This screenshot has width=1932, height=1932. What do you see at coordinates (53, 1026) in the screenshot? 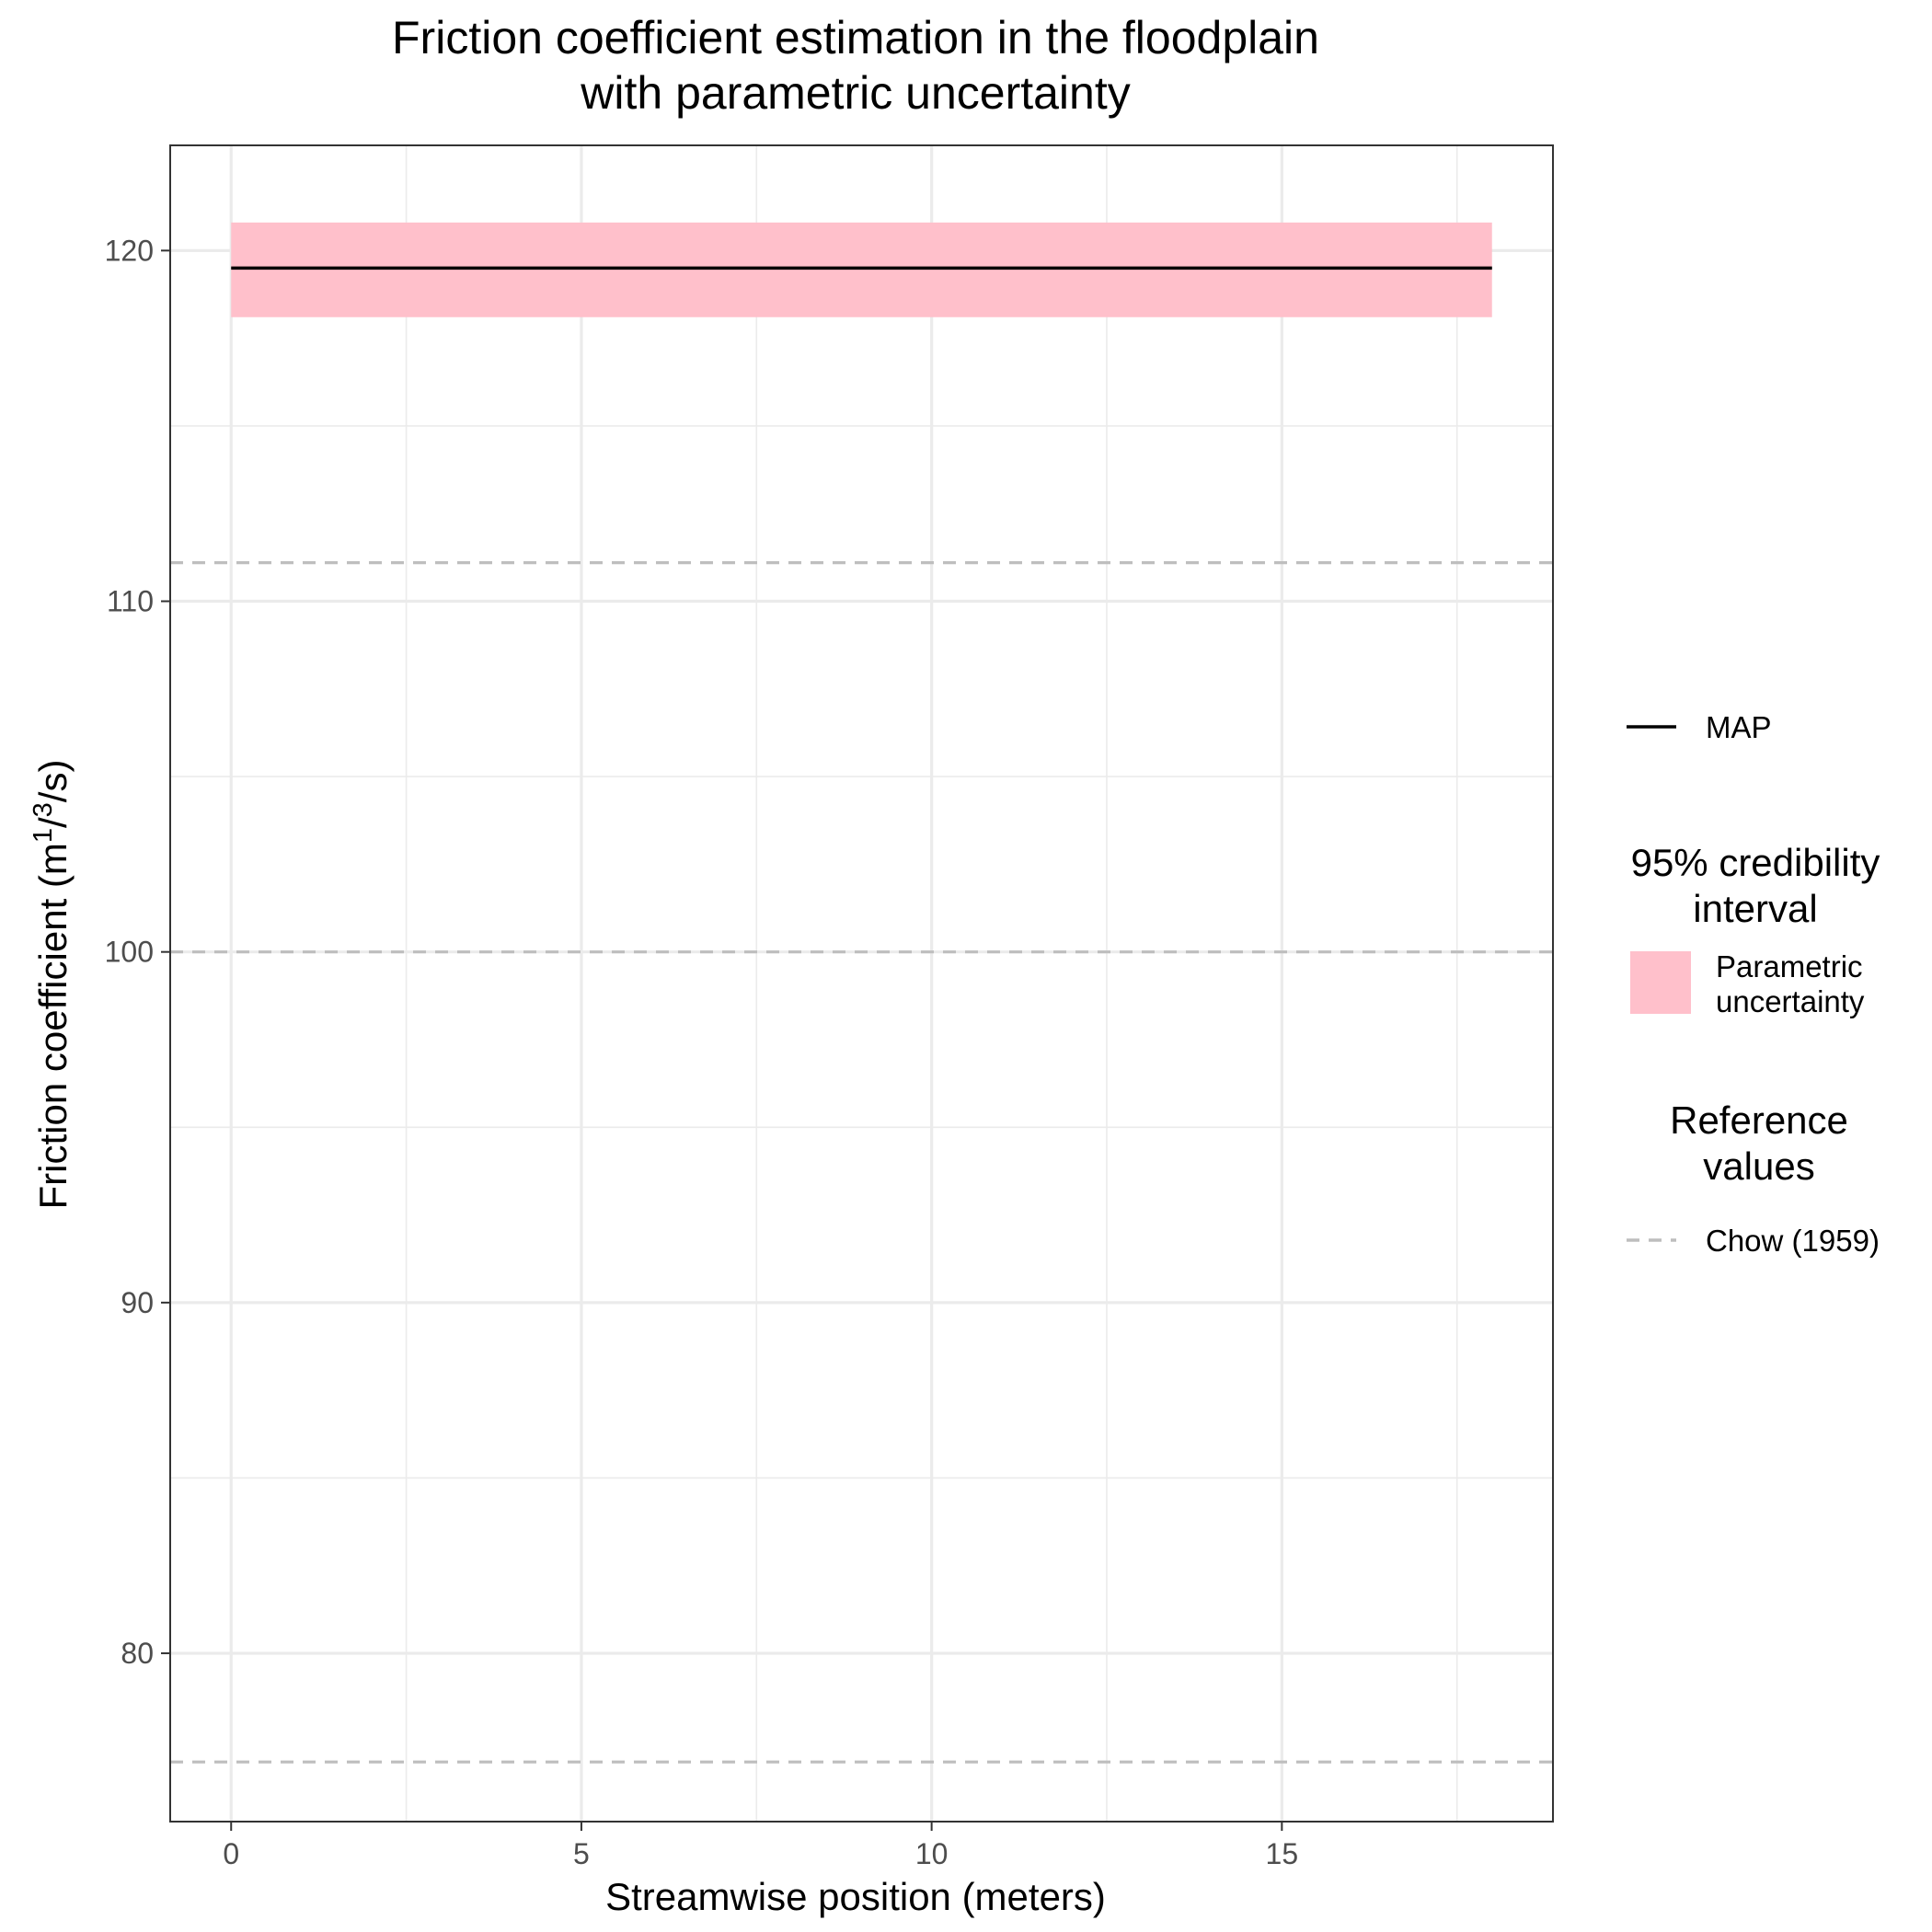
I see `y-axis-title-main: Friction coefficient (m` at bounding box center [53, 1026].